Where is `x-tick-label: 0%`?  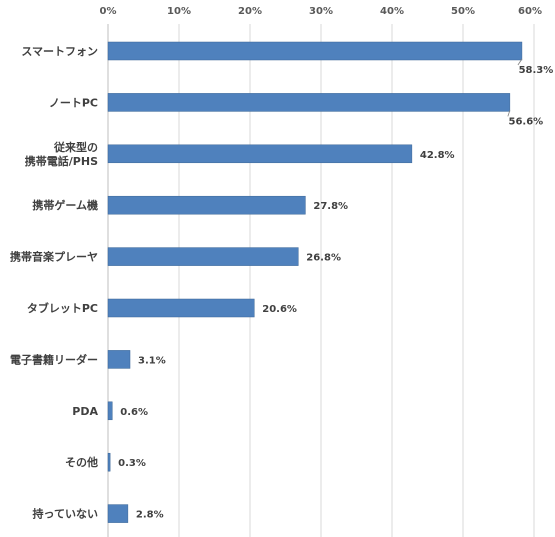 x-tick-label: 0% is located at coordinates (108, 11).